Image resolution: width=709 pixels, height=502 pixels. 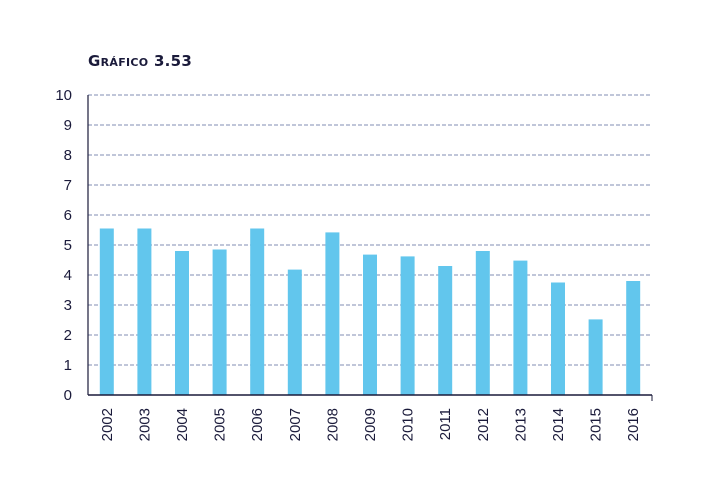 I want to click on x-tick-label: 2005, so click(x=220, y=424).